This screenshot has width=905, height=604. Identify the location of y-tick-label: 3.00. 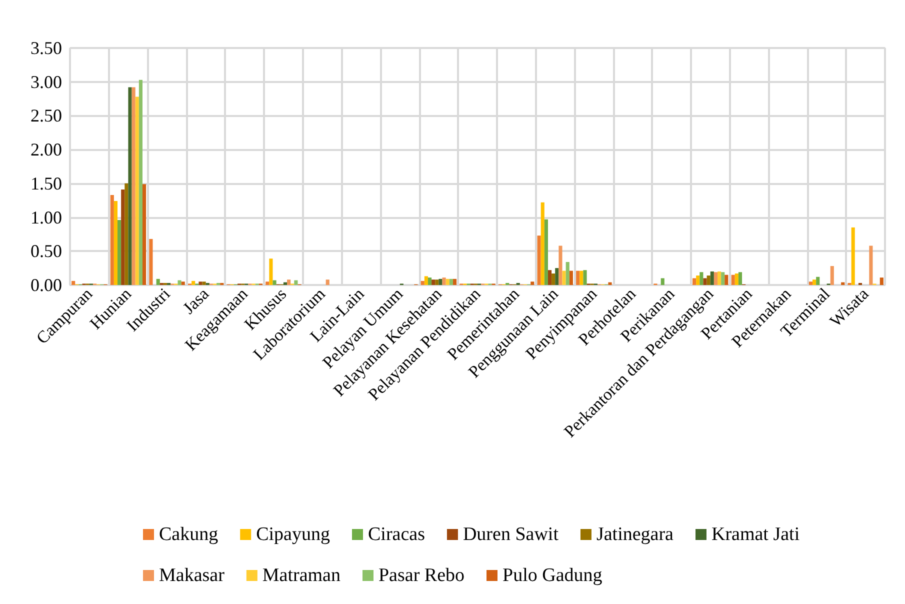
(46, 82).